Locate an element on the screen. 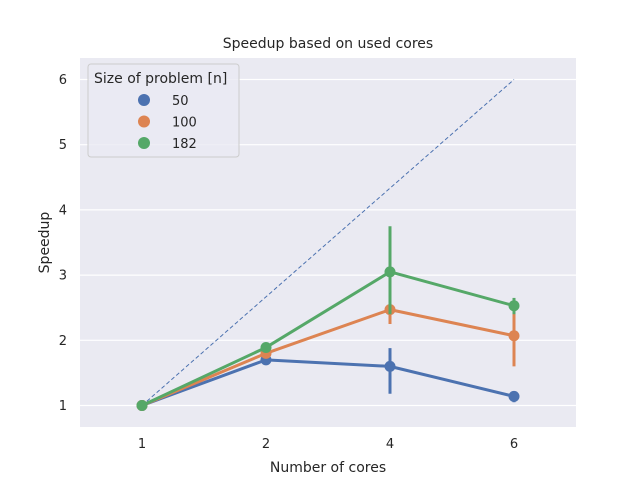 Image resolution: width=640 pixels, height=480 pixels. y-tick-label: 5 is located at coordinates (63, 145).